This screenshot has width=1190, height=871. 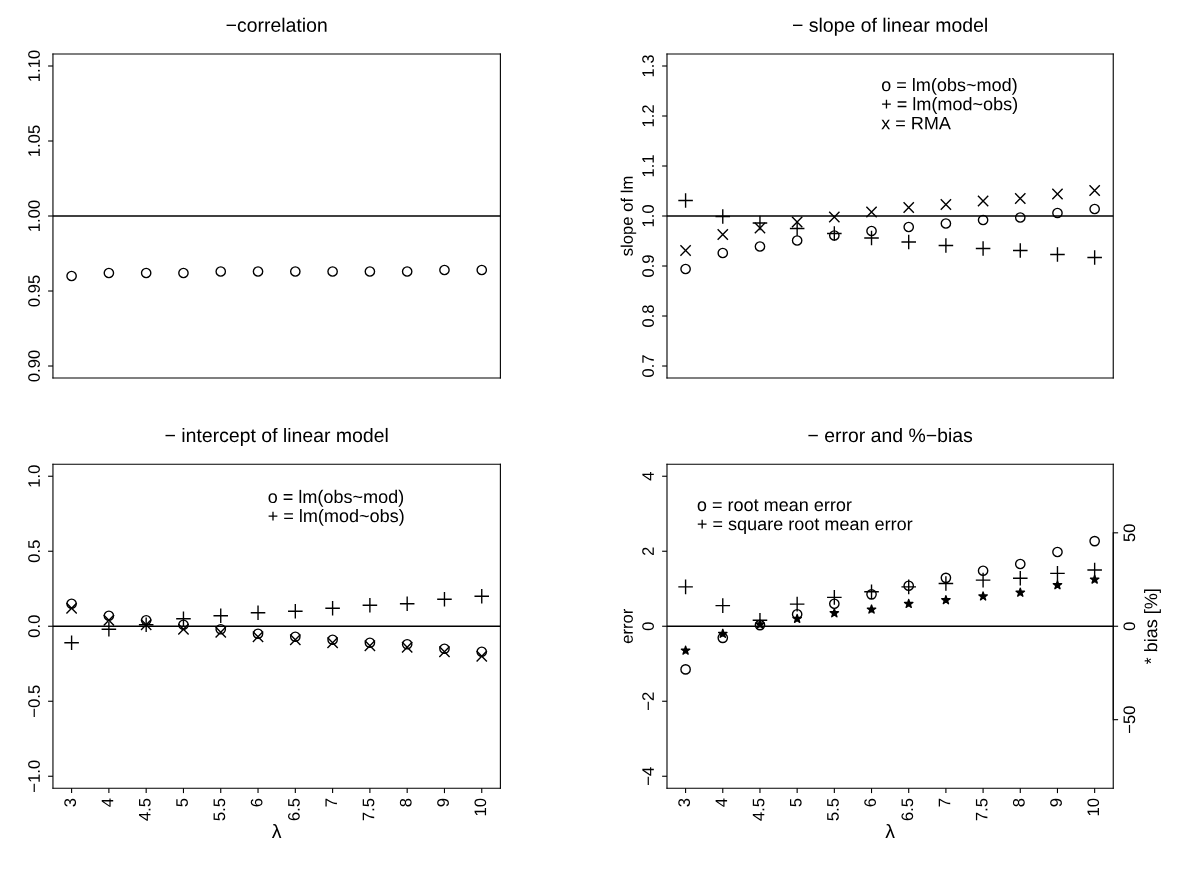 I want to click on y-tick-label: 0.9, so click(x=648, y=266).